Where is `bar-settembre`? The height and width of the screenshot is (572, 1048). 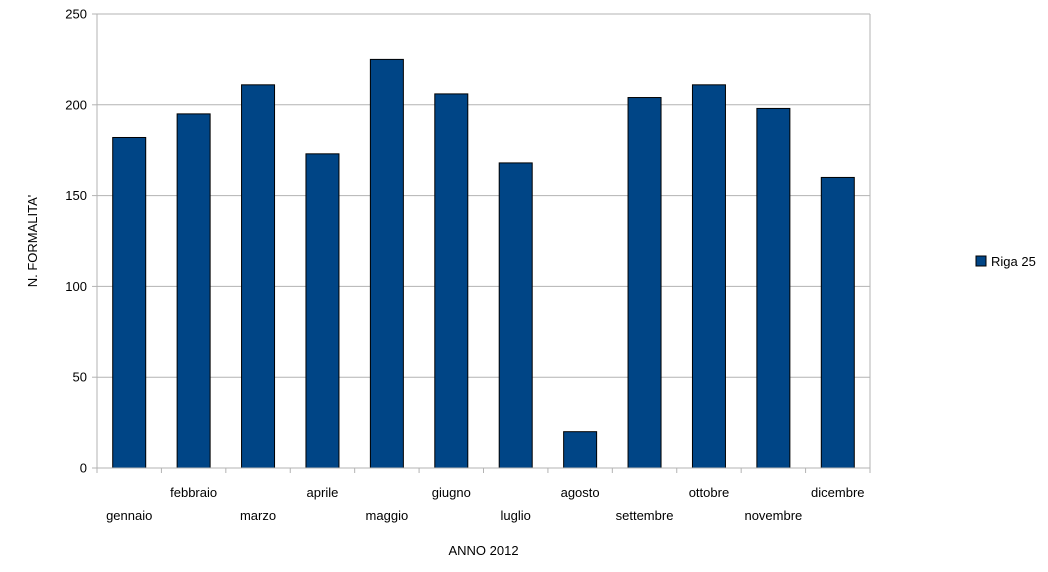 bar-settembre is located at coordinates (644, 283).